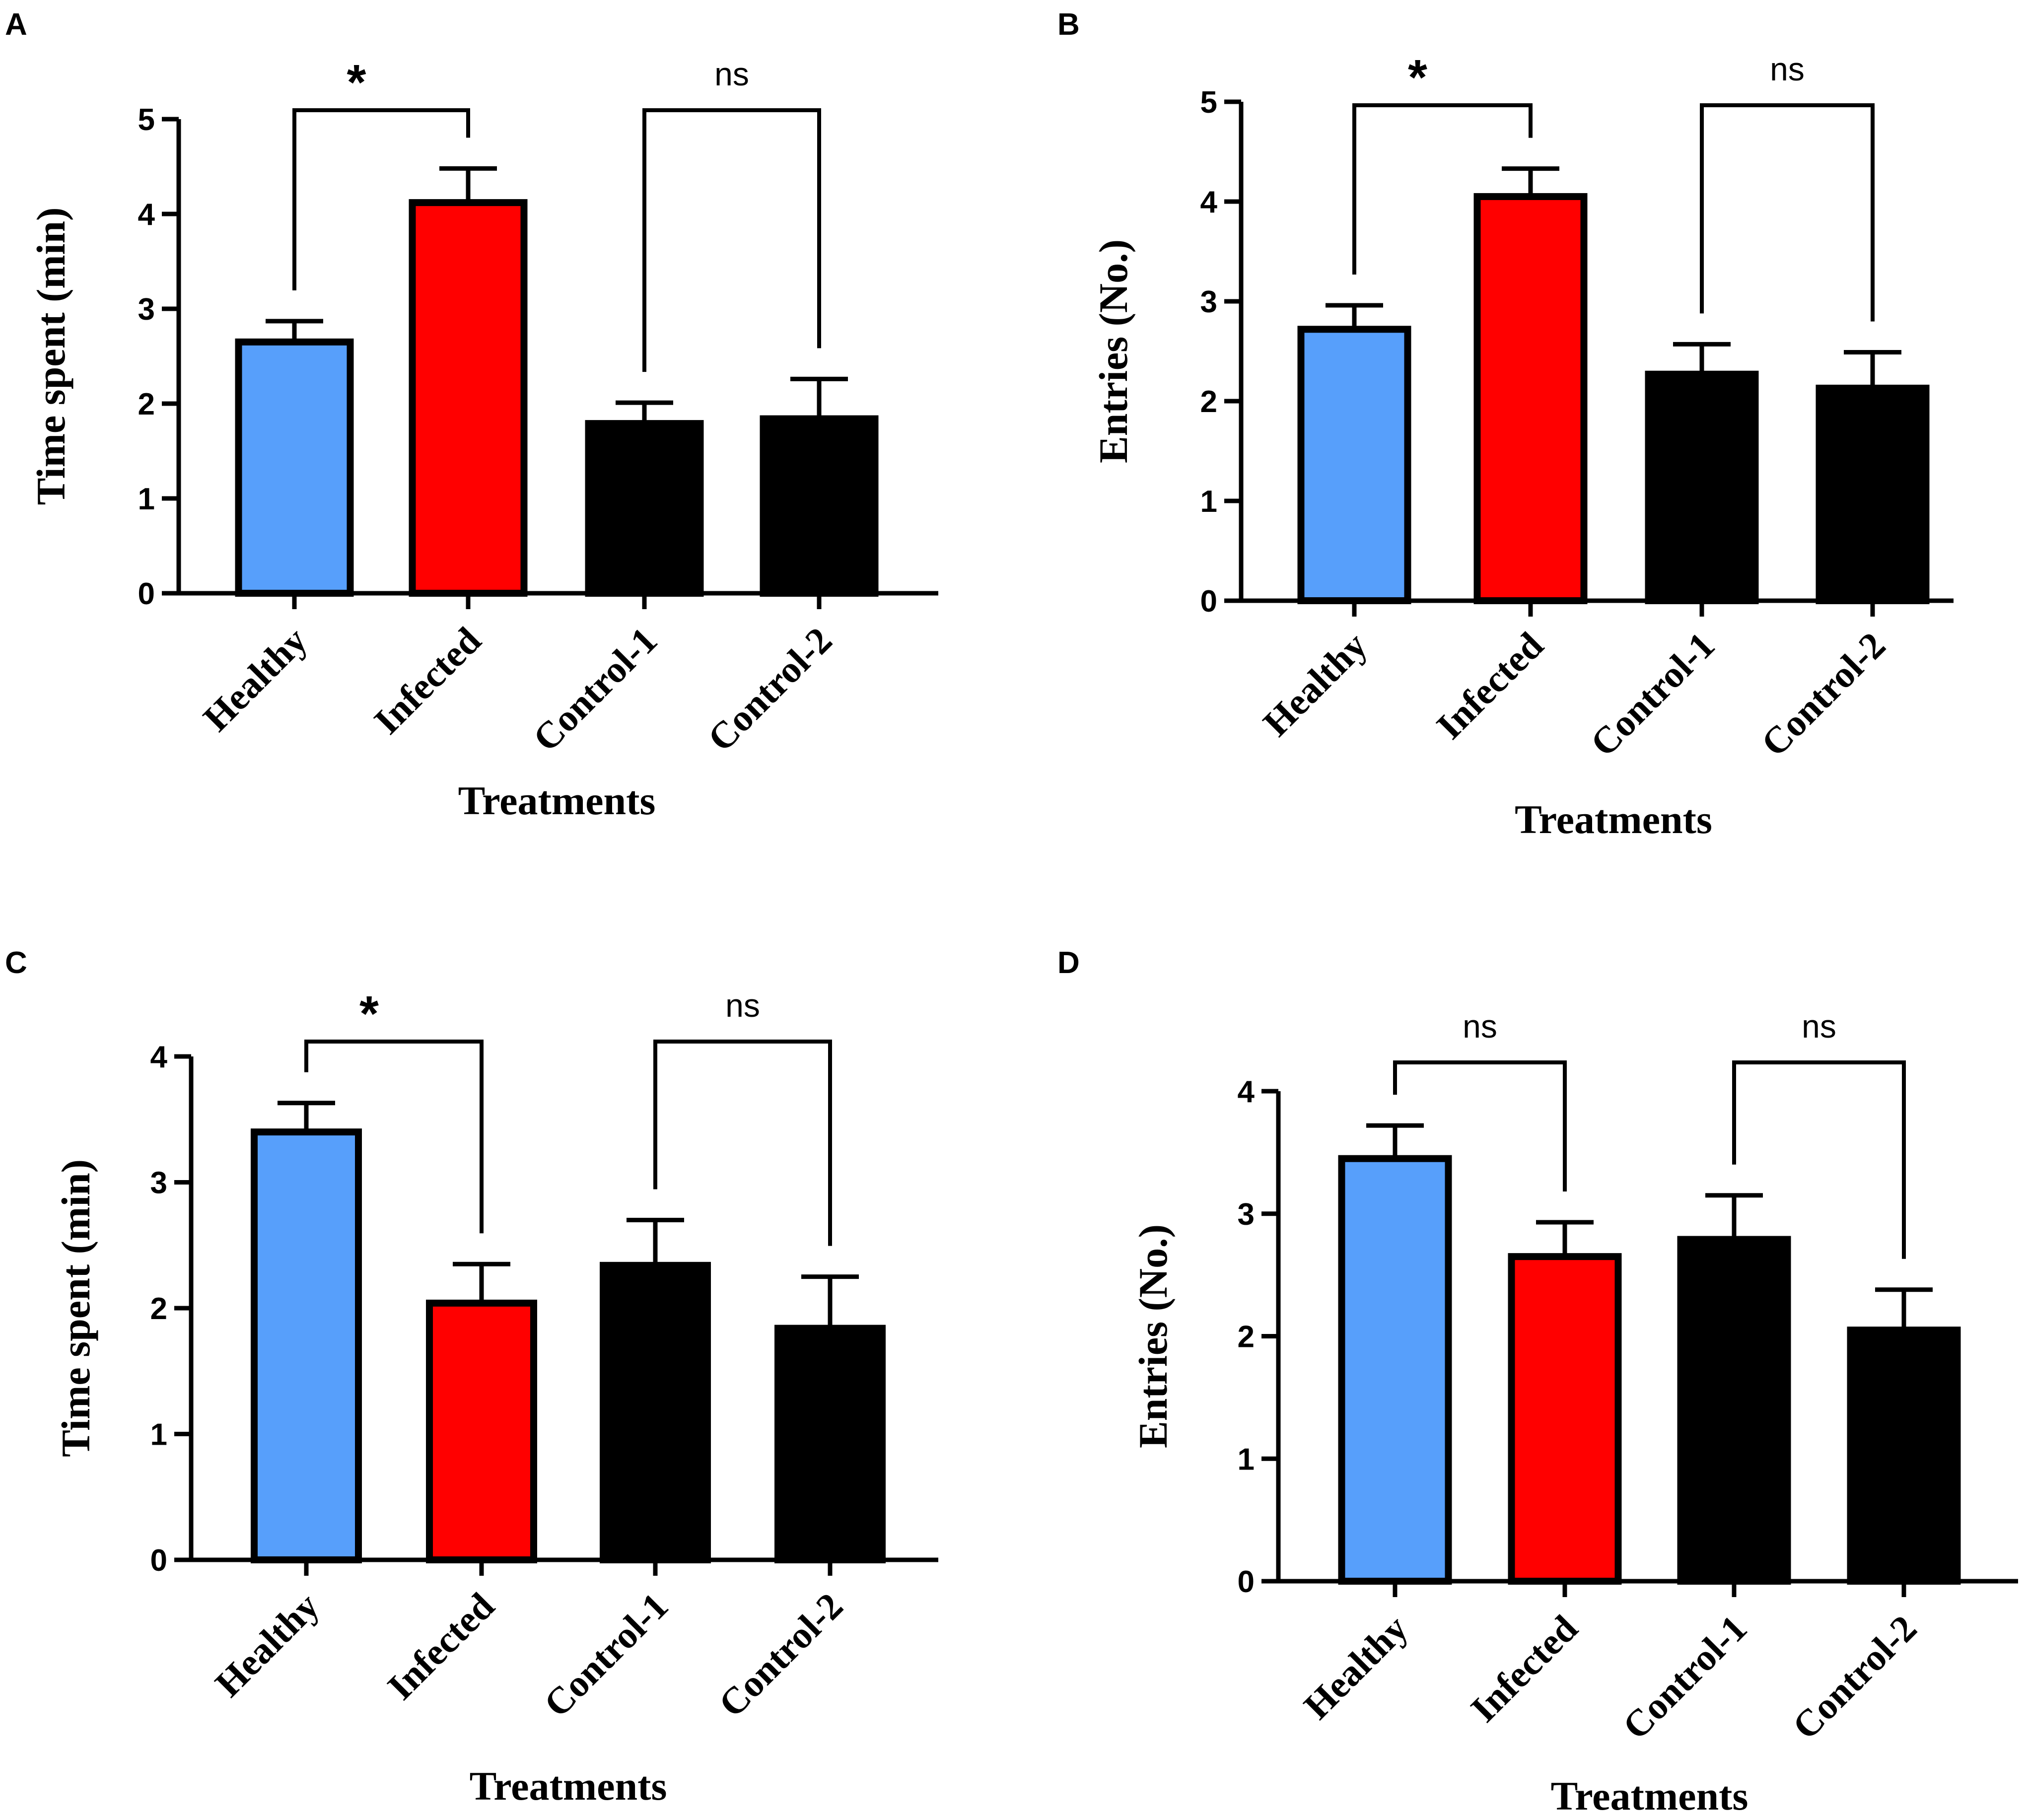  What do you see at coordinates (1068, 963) in the screenshot?
I see `panel-letter: D` at bounding box center [1068, 963].